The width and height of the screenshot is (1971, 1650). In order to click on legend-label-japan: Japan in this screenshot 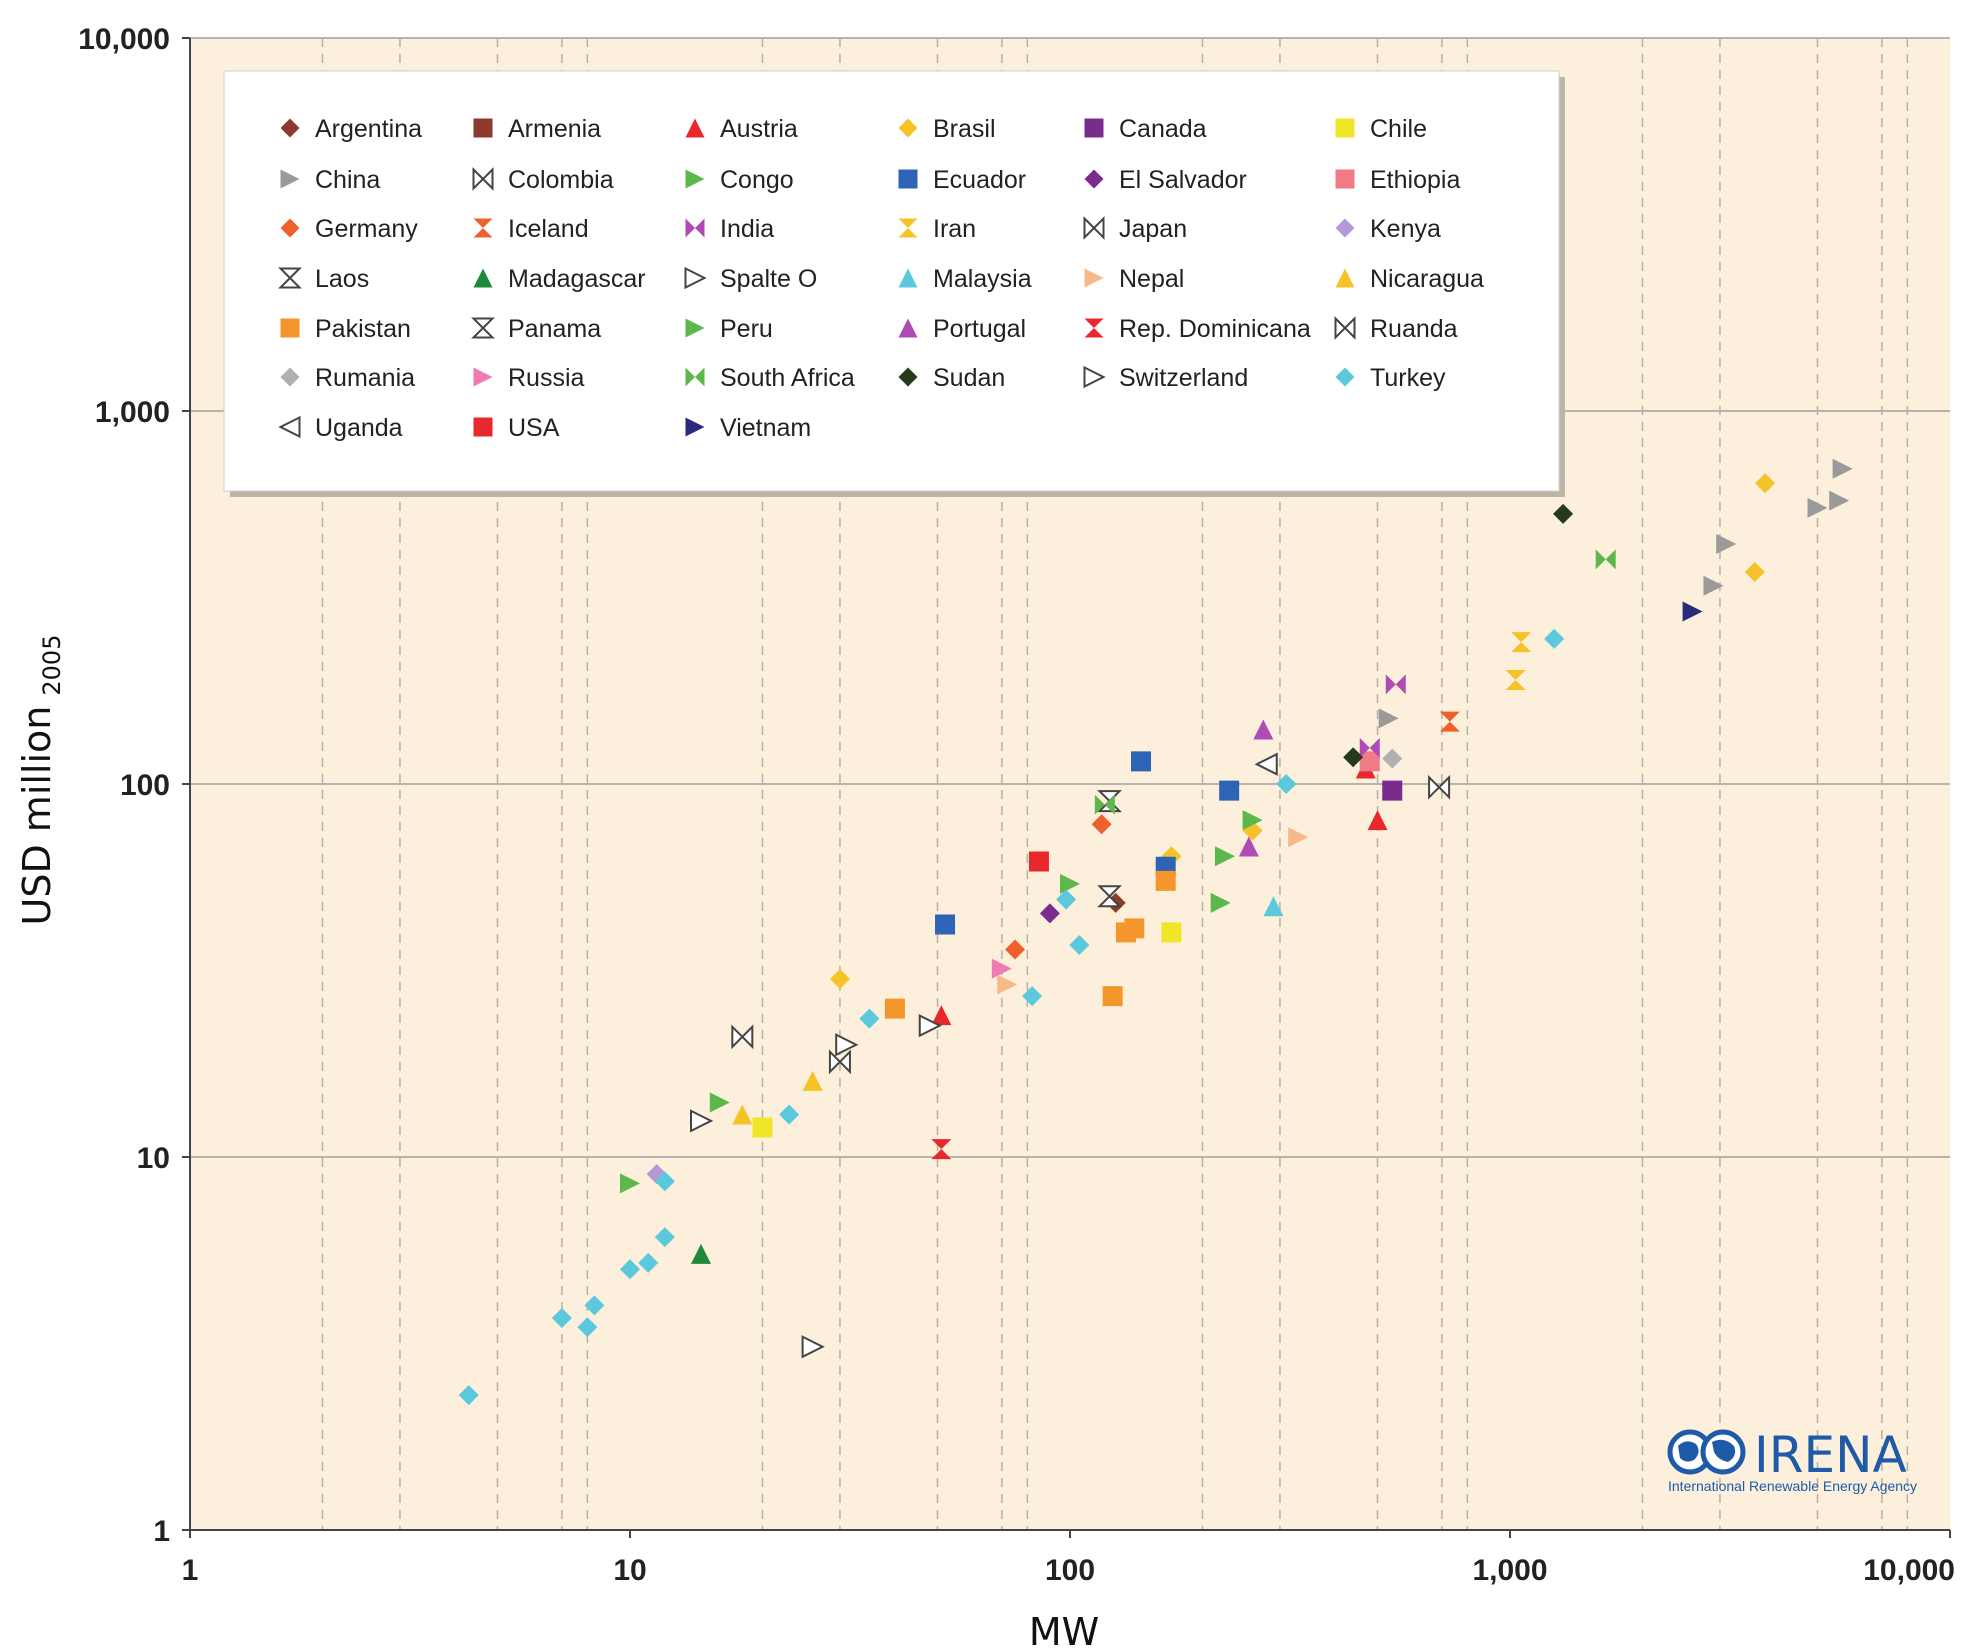, I will do `click(1153, 229)`.